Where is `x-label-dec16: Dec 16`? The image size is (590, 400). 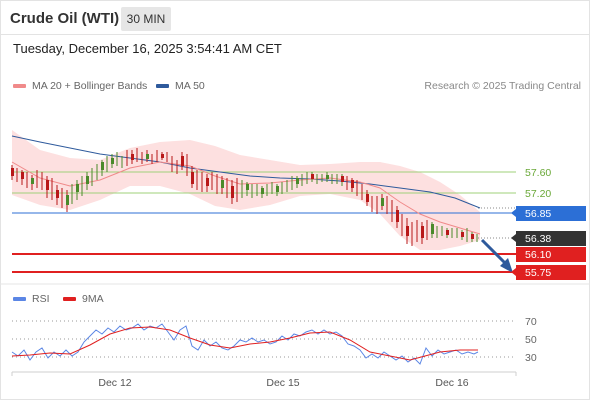
x-label-dec16: Dec 16 is located at coordinates (451, 383).